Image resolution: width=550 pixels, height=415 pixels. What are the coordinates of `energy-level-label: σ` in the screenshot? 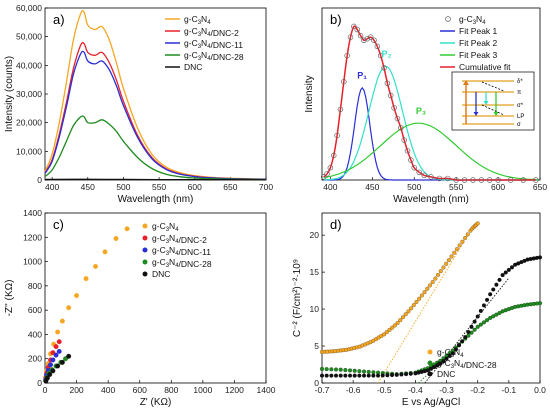 It's located at (519, 125).